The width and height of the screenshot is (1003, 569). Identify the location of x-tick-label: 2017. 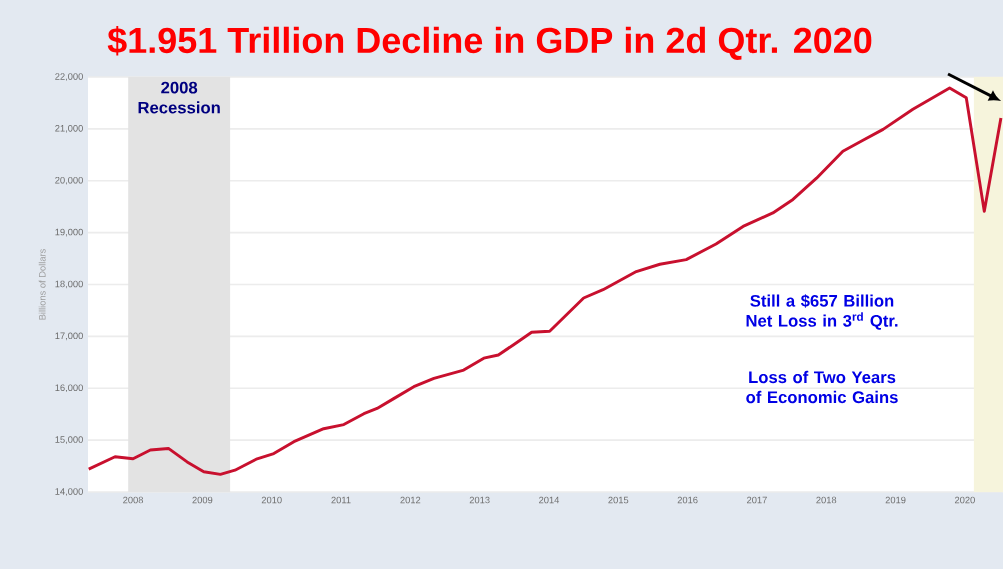
(757, 500).